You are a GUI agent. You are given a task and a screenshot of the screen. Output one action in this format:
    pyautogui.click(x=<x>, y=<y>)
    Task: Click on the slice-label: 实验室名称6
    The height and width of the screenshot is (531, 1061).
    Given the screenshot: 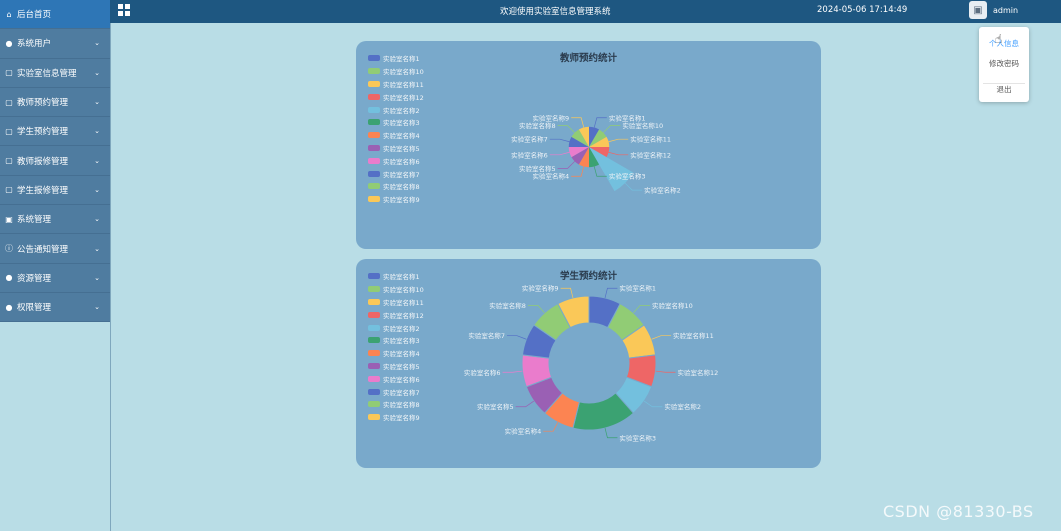 What is the action you would take?
    pyautogui.click(x=482, y=372)
    